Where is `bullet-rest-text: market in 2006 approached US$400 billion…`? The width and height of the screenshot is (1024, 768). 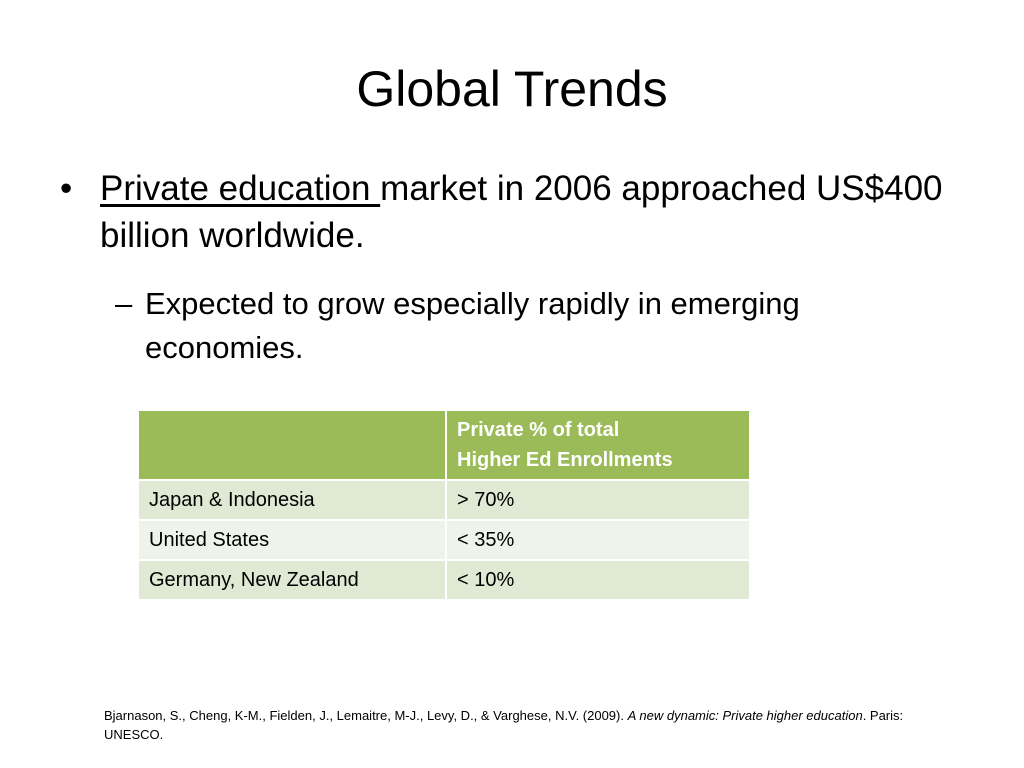
bullet-rest-text: market in 2006 approached US$400 billion… is located at coordinates (521, 212).